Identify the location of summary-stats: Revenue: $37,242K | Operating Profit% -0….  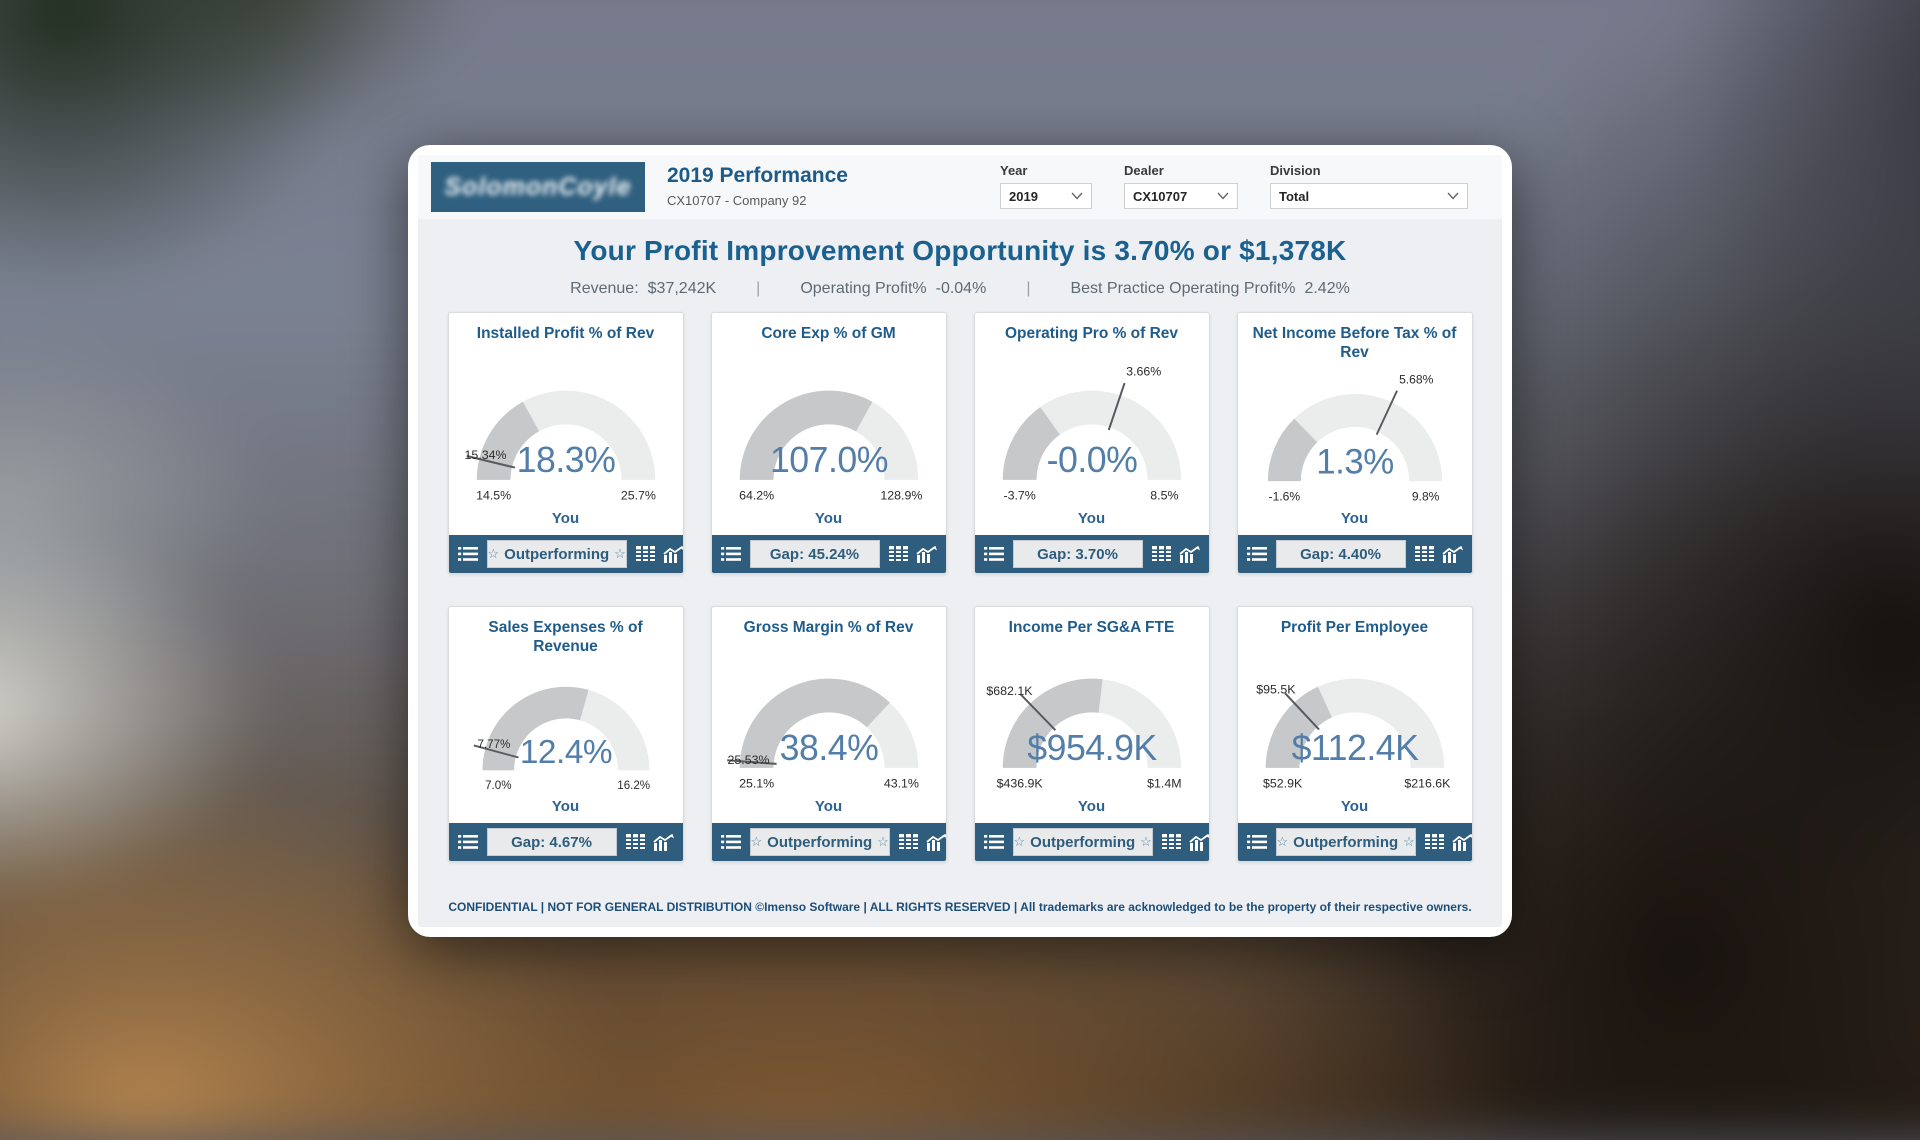
(960, 289).